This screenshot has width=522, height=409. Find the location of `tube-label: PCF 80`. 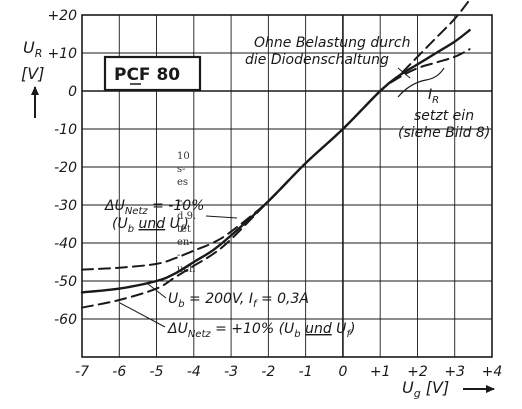

tube-label: PCF 80 is located at coordinates (152, 73).